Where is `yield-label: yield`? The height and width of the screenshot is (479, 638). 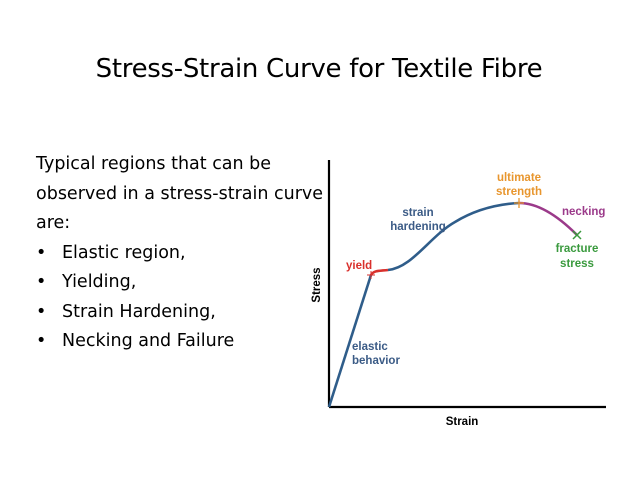 yield-label: yield is located at coordinates (359, 266).